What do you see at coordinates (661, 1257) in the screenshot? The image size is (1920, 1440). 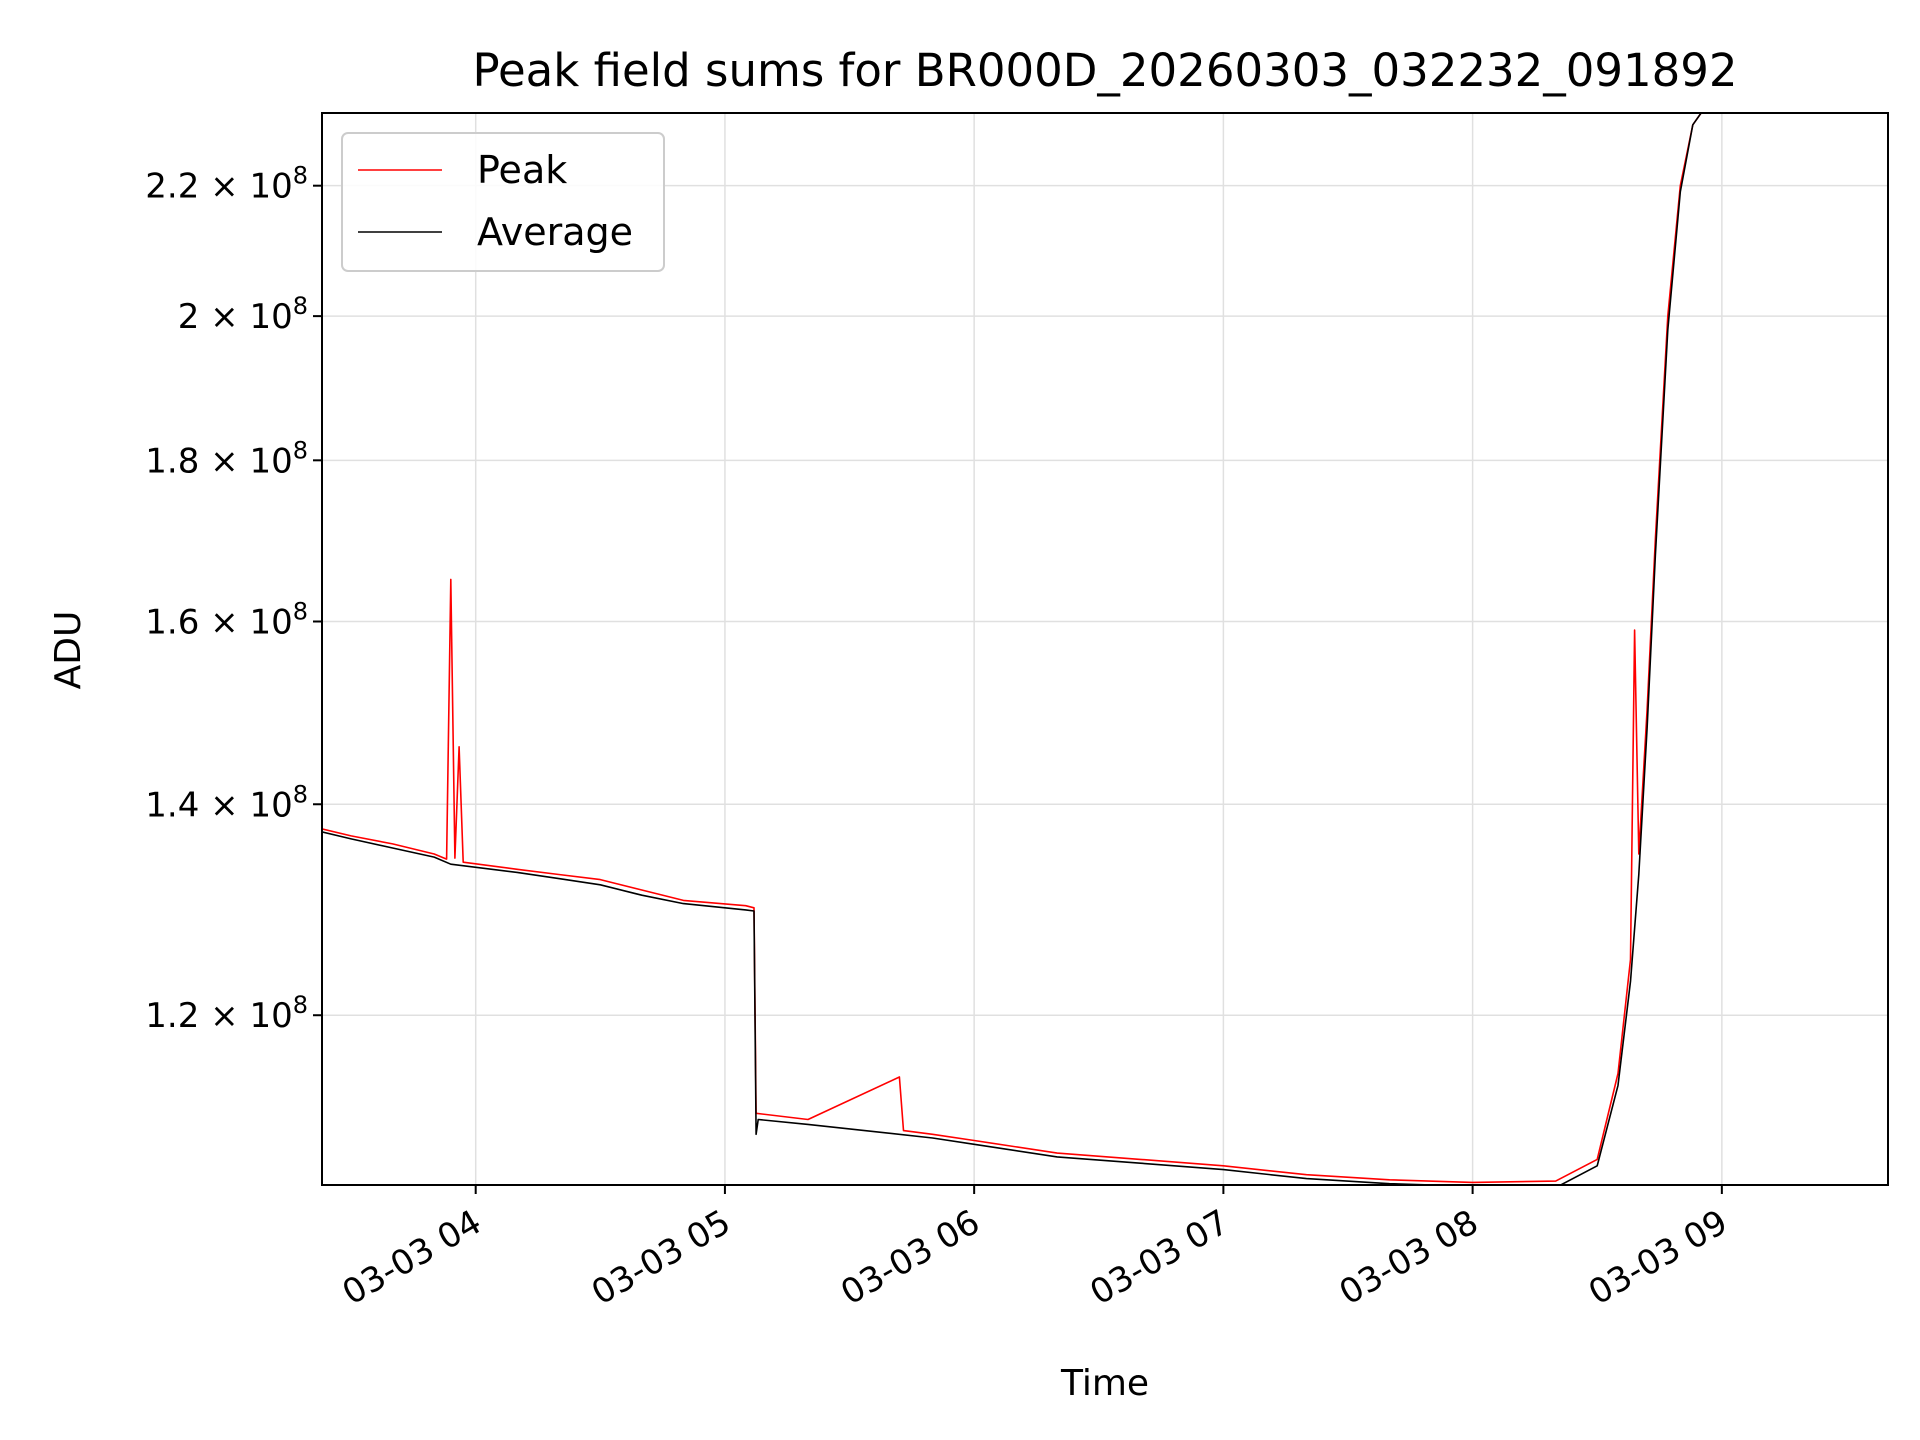 I see `x-tick-label: 03-03 05` at bounding box center [661, 1257].